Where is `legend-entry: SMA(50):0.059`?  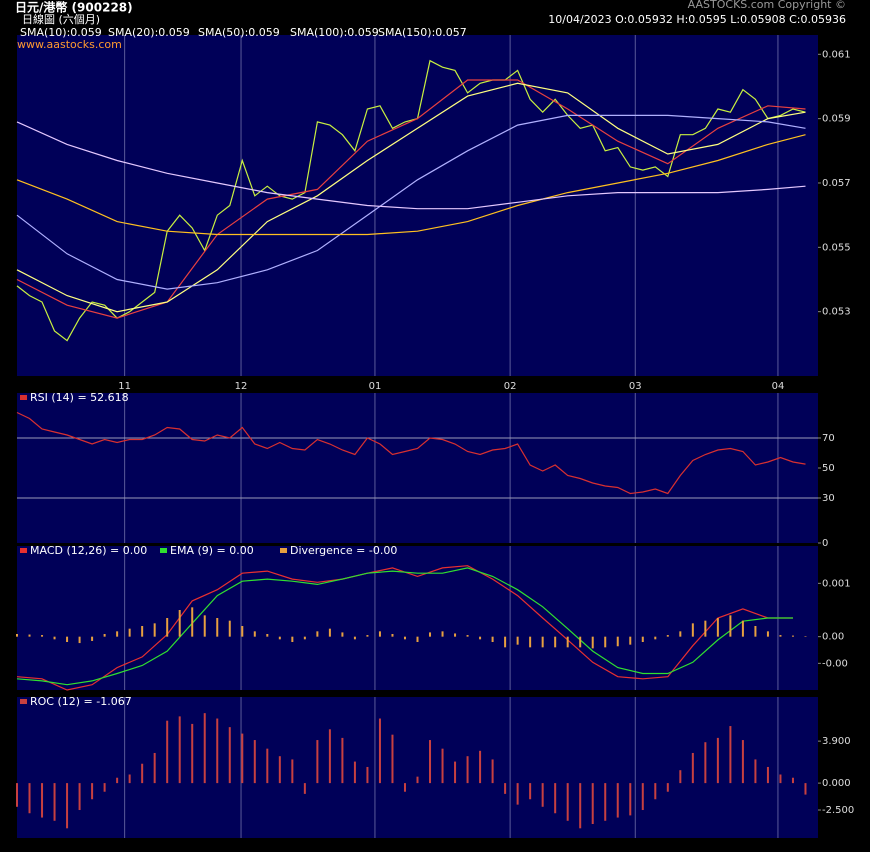
legend-entry: SMA(50):0.059 is located at coordinates (239, 32).